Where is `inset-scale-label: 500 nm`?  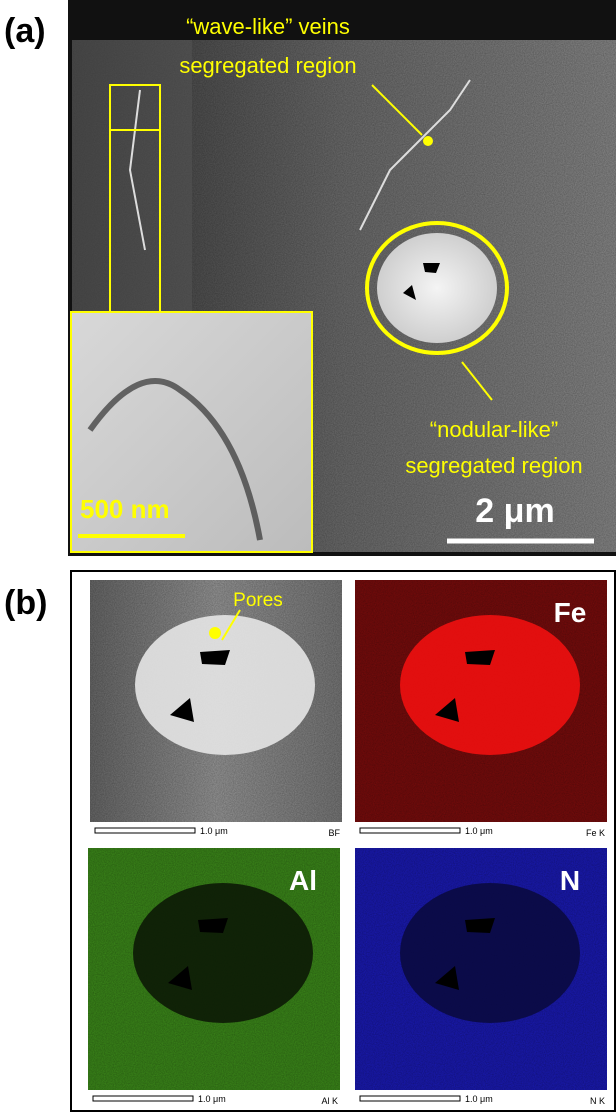 inset-scale-label: 500 nm is located at coordinates (125, 509).